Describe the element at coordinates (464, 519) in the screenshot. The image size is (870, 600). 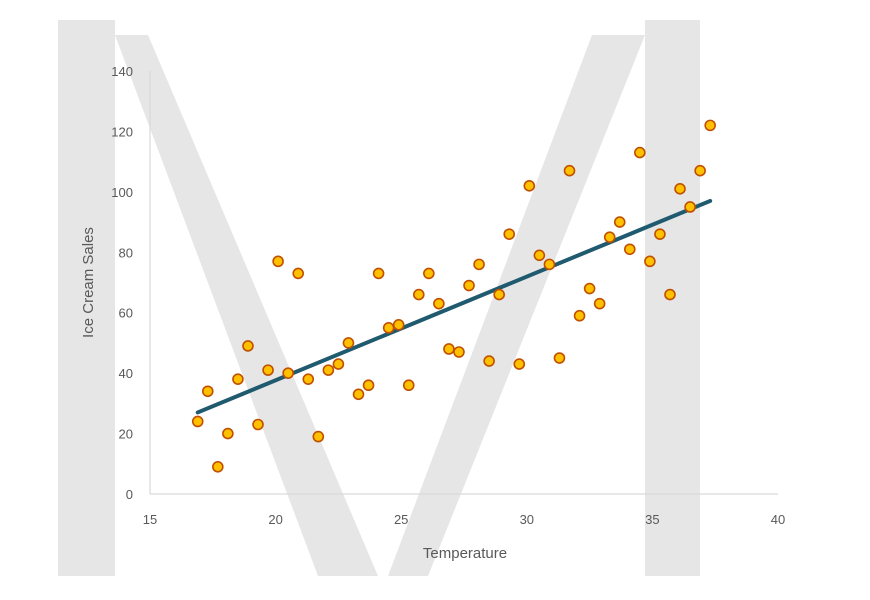
I see `x-tick-labels: 15 20 25 30 35 40` at that location.